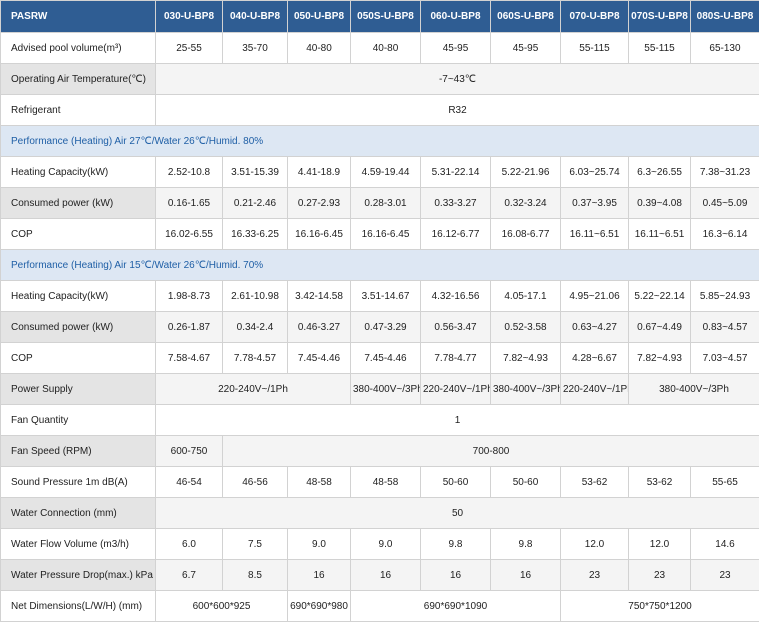 This screenshot has width=759, height=631. What do you see at coordinates (379, 110) in the screenshot?
I see `spec-row: Refrigerant R32` at bounding box center [379, 110].